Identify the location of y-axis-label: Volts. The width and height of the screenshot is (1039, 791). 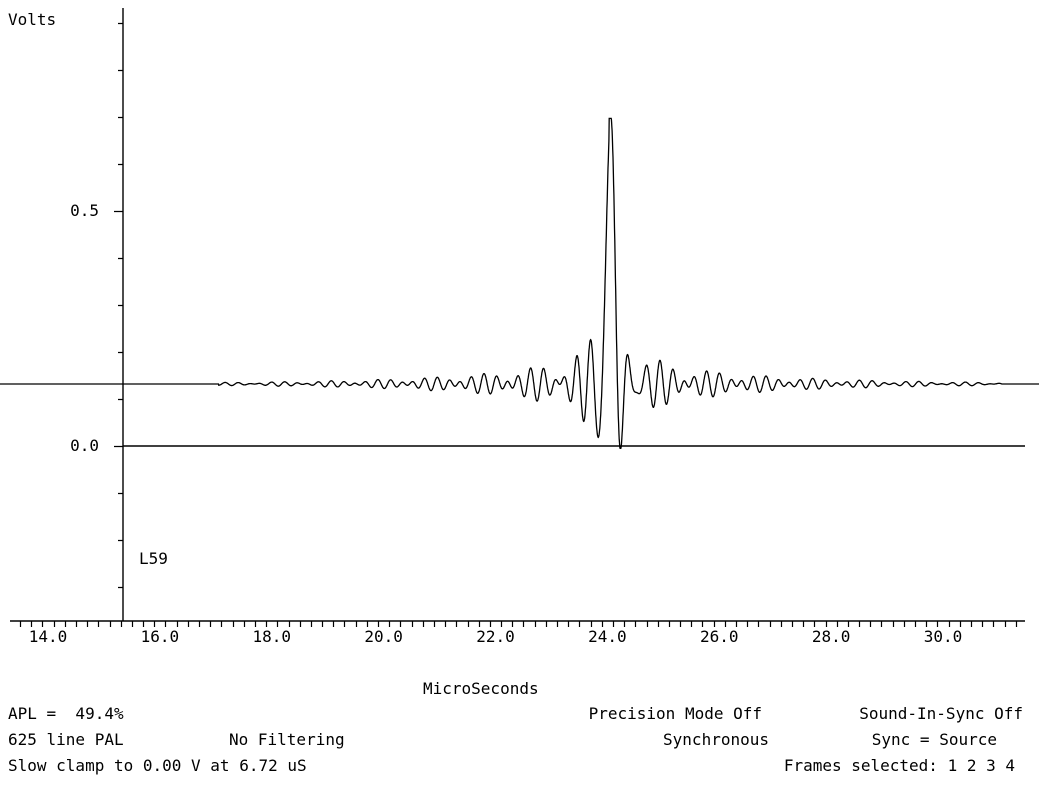
(32, 19).